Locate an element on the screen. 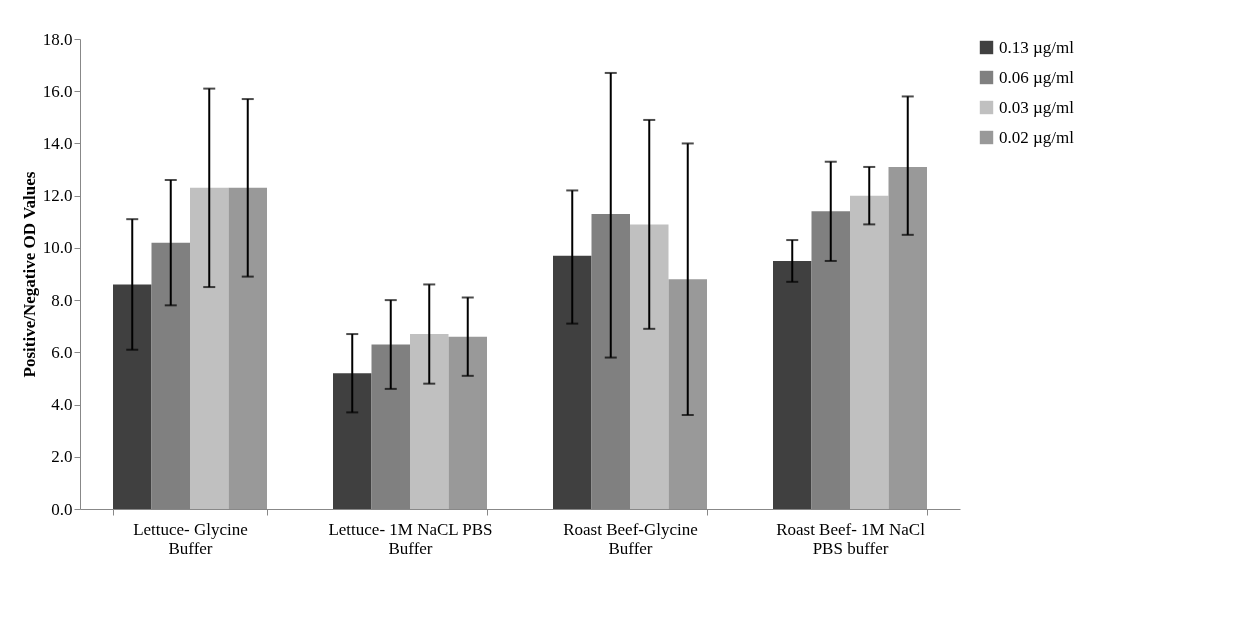 The image size is (1247, 635). y-tick-label: 10.0 is located at coordinates (57, 248).